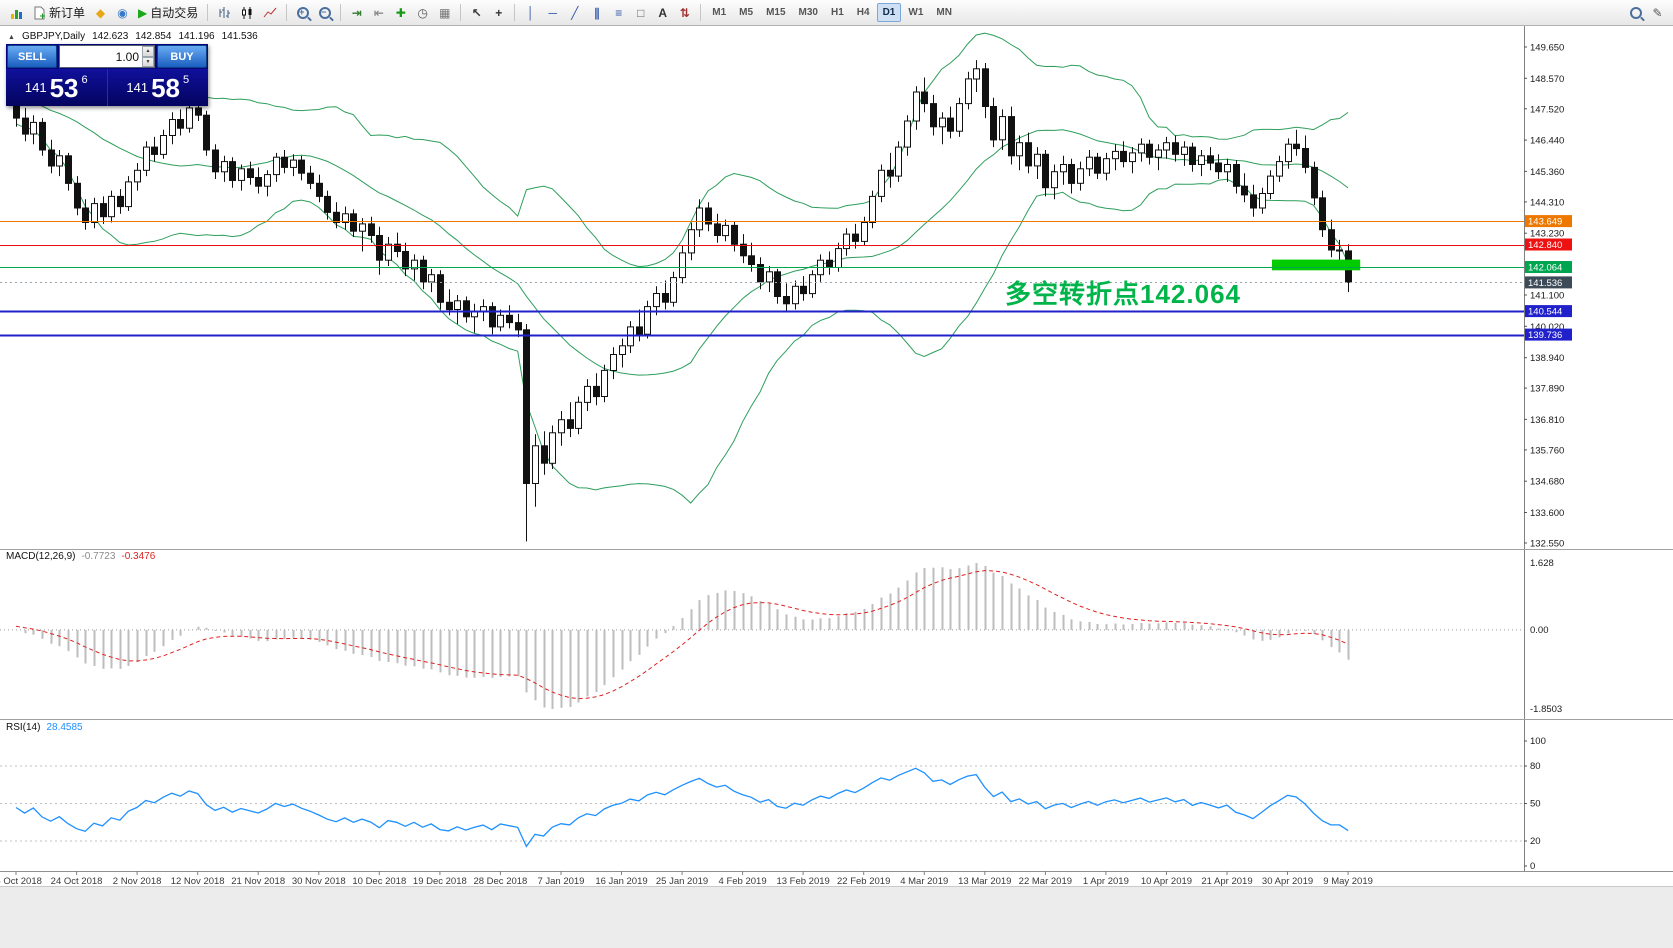 Image resolution: width=1673 pixels, height=948 pixels. I want to click on zoom-in-button: +, so click(302, 12).